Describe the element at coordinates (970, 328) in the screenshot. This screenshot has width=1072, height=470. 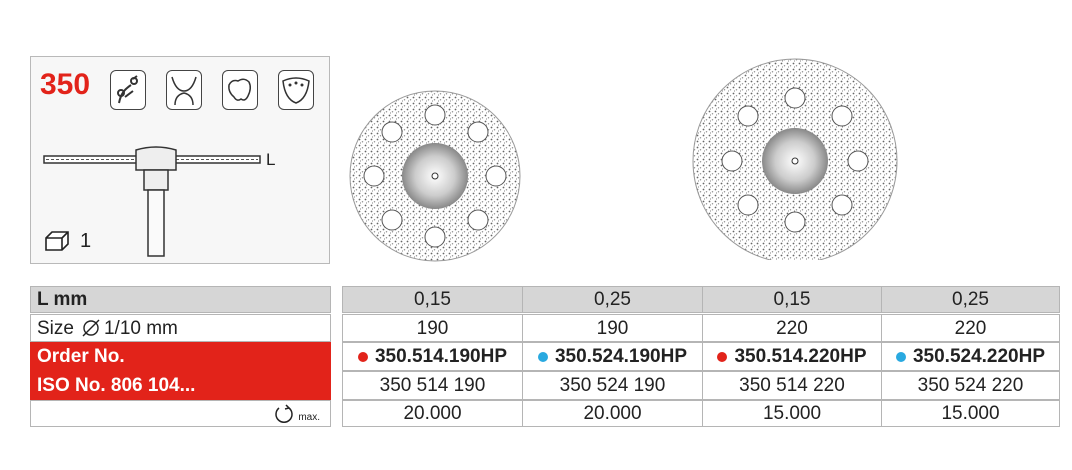
I see `cell-size-4: 220` at that location.